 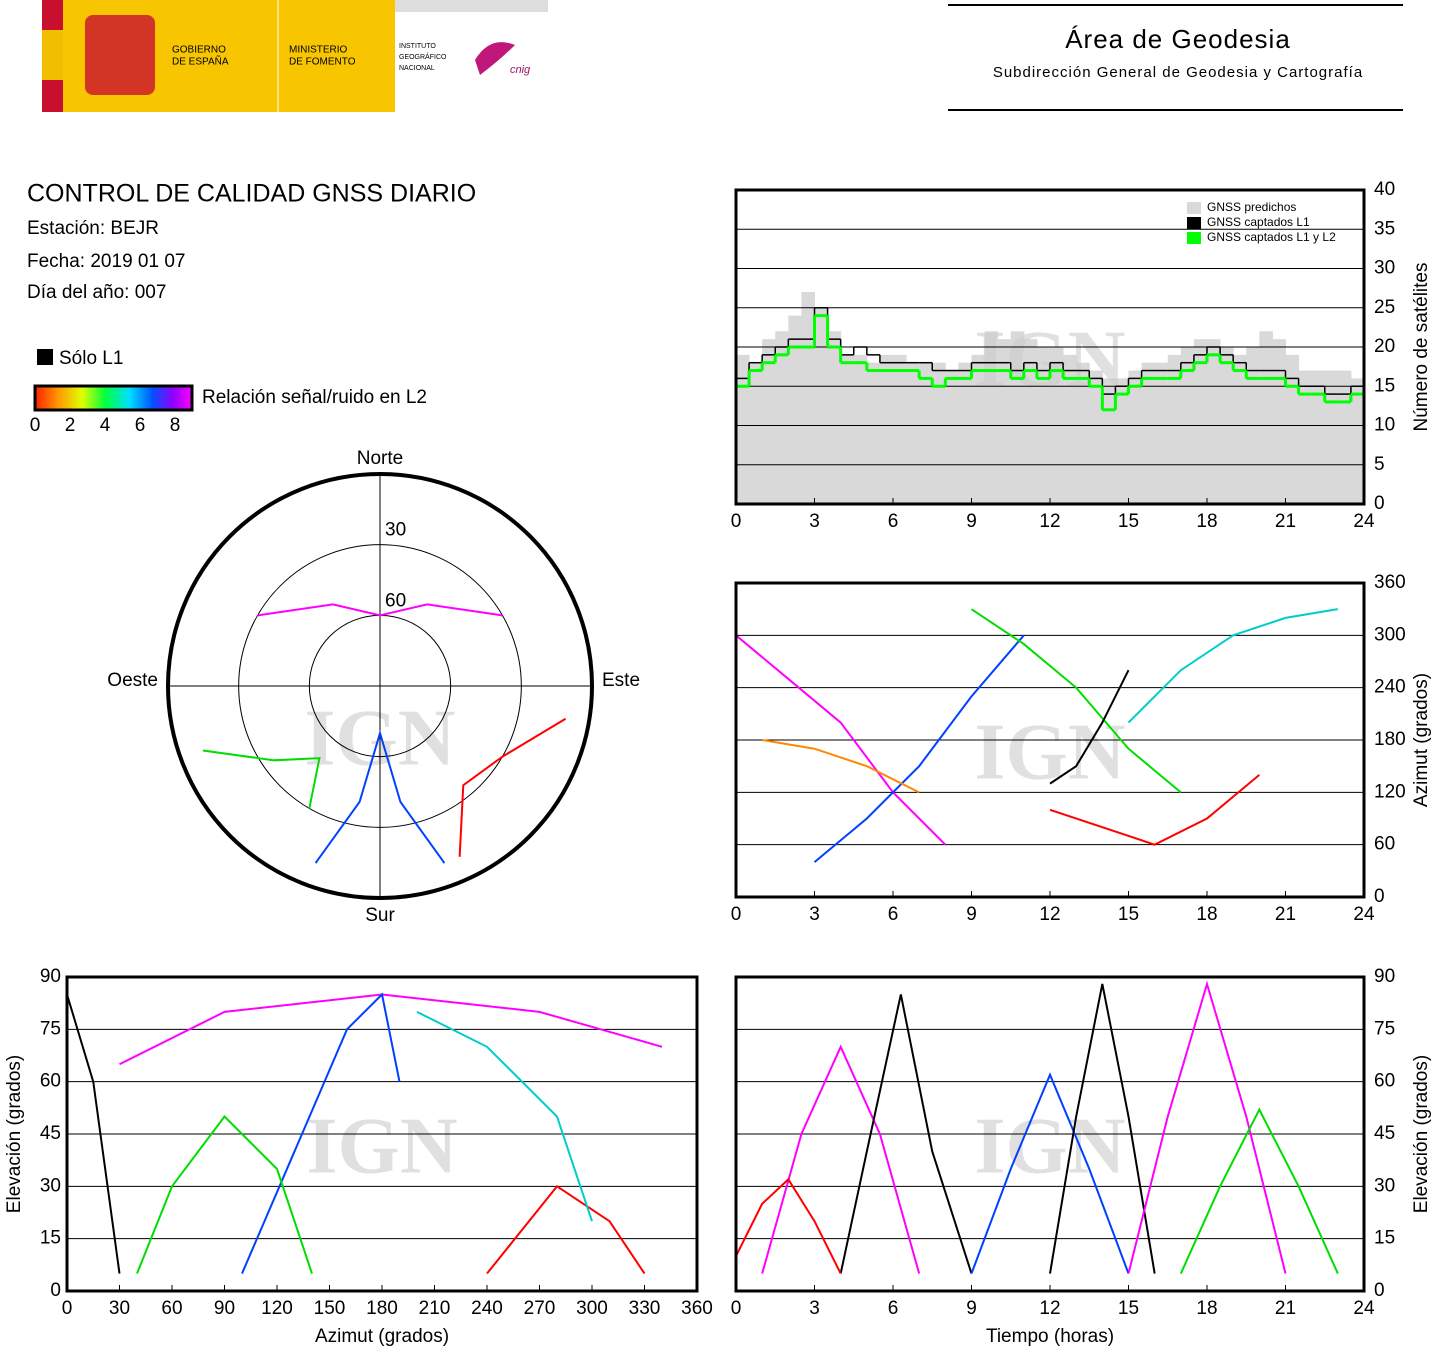 What do you see at coordinates (971, 1308) in the screenshot?
I see `x-tick-label: 9` at bounding box center [971, 1308].